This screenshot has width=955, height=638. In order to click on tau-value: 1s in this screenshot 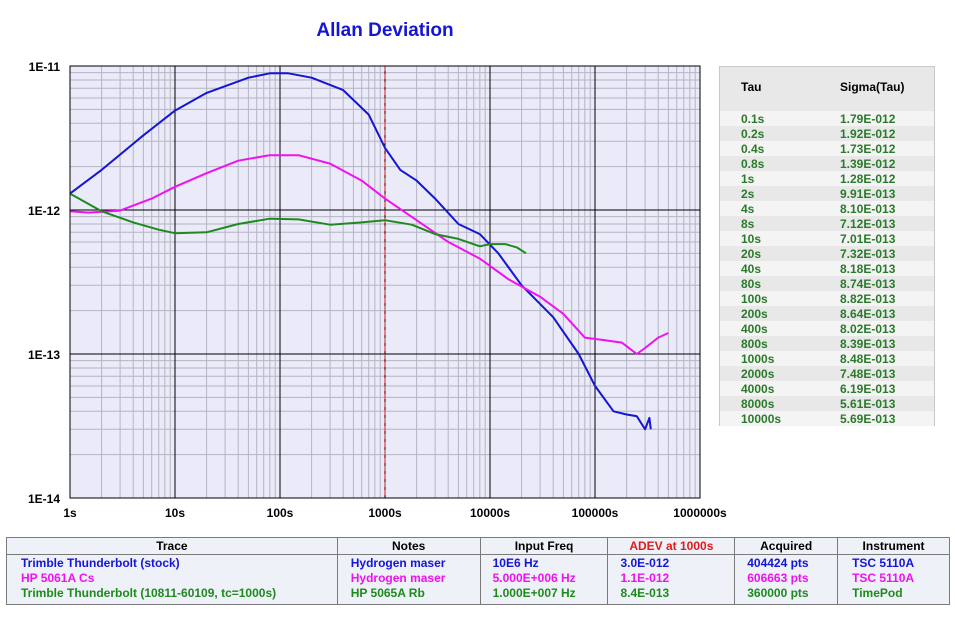, I will do `click(748, 179)`.